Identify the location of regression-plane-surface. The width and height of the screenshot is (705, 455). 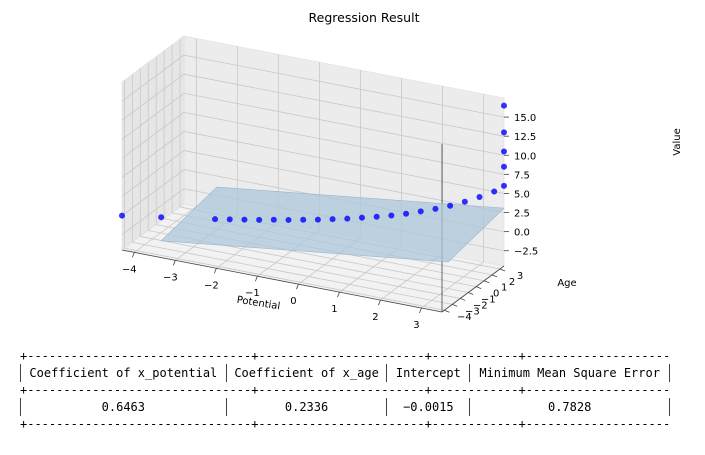
(332, 224).